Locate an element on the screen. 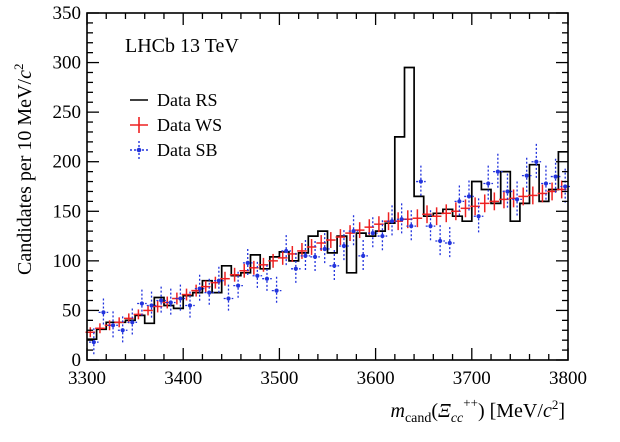  x-axis-title: mcand(Ξcc++) [MeV/c2] is located at coordinates (477, 410).